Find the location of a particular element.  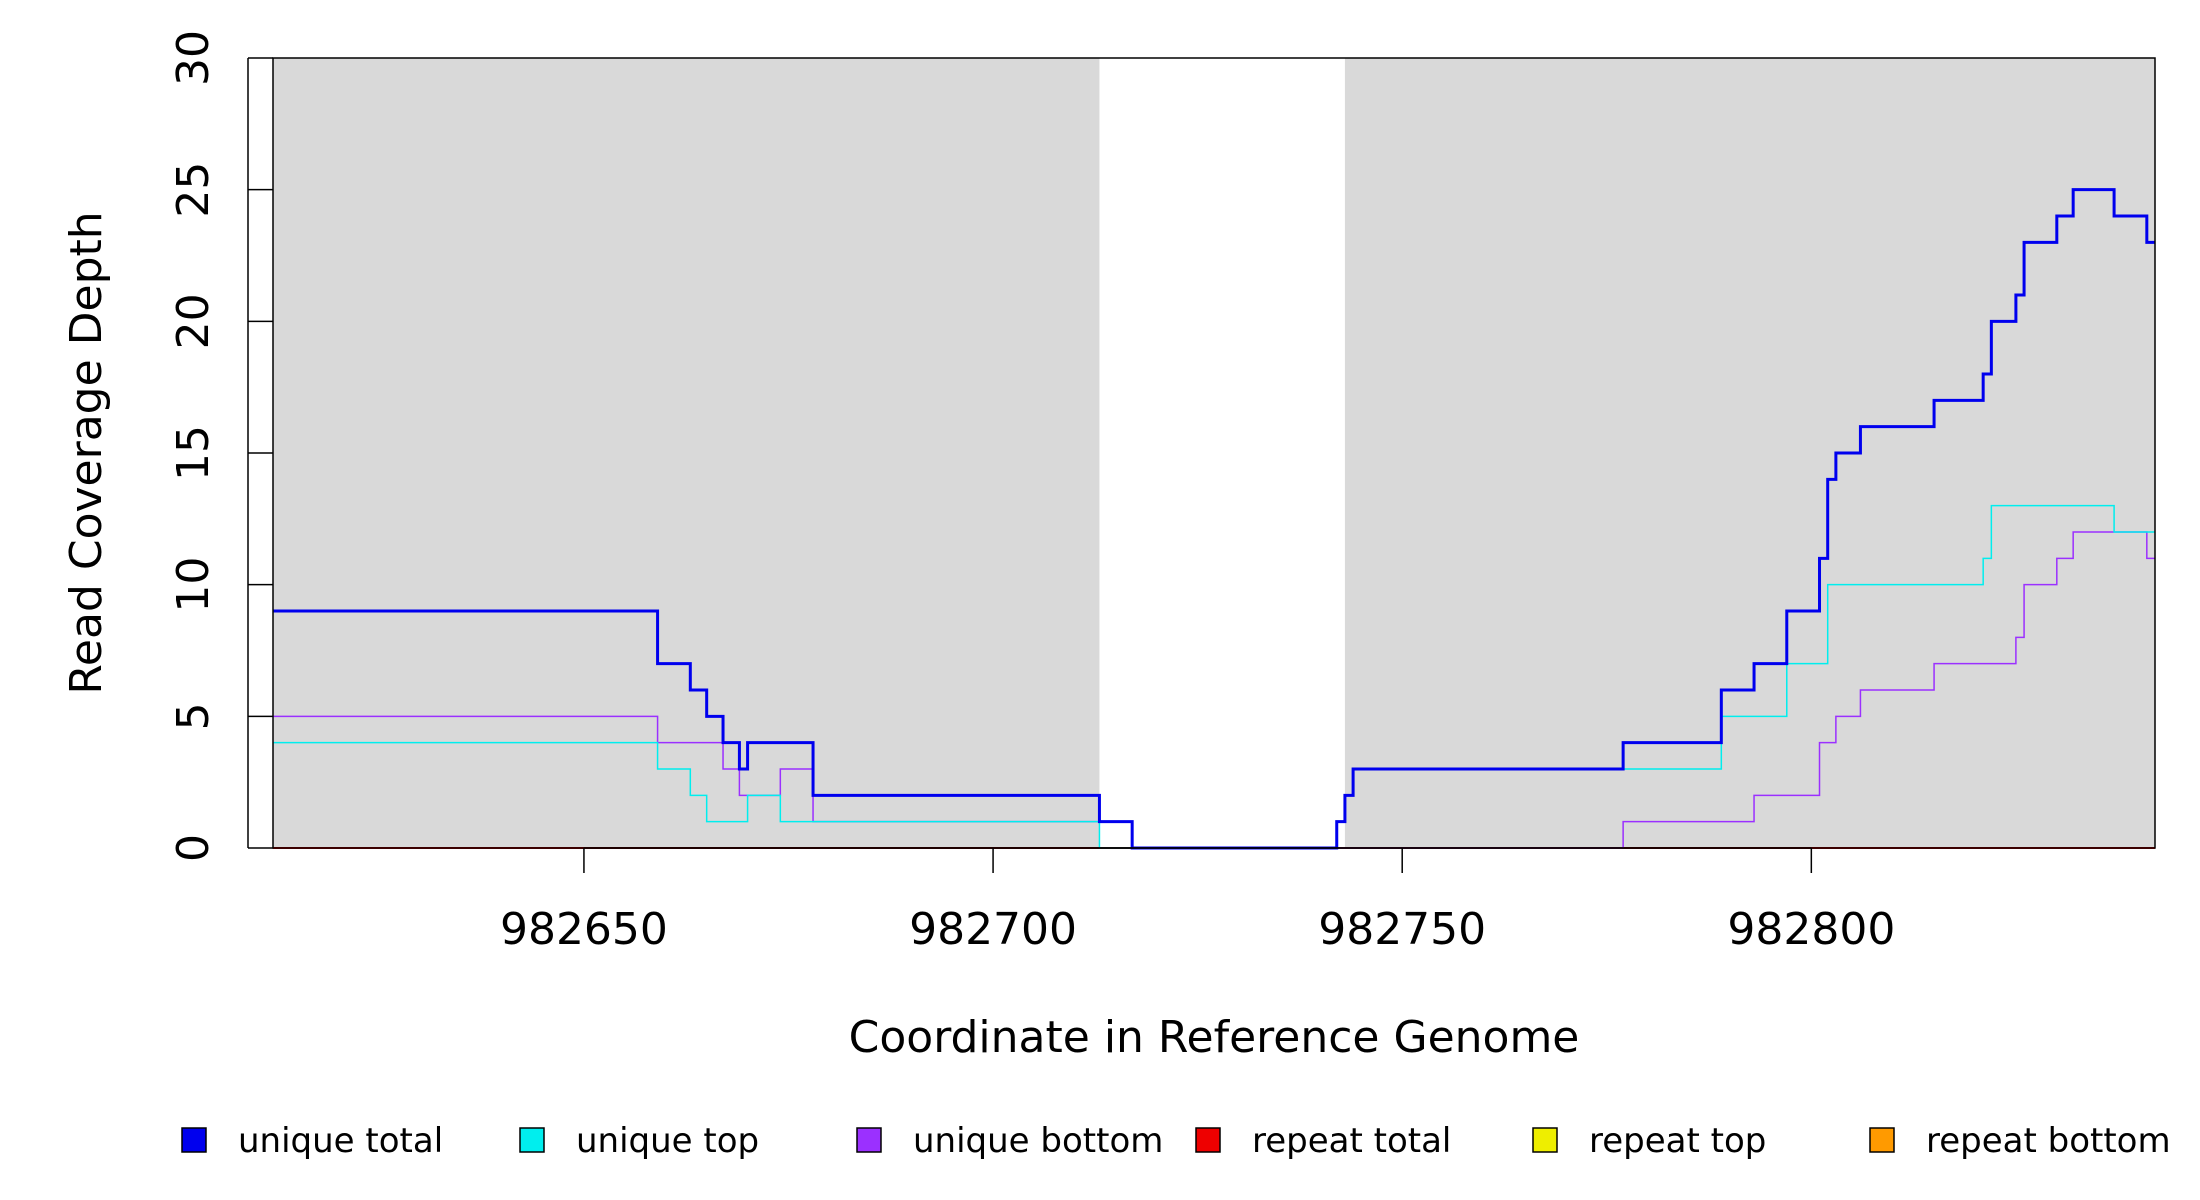

x-axis-title: Coordinate in Reference Genome is located at coordinates (1214, 1037).